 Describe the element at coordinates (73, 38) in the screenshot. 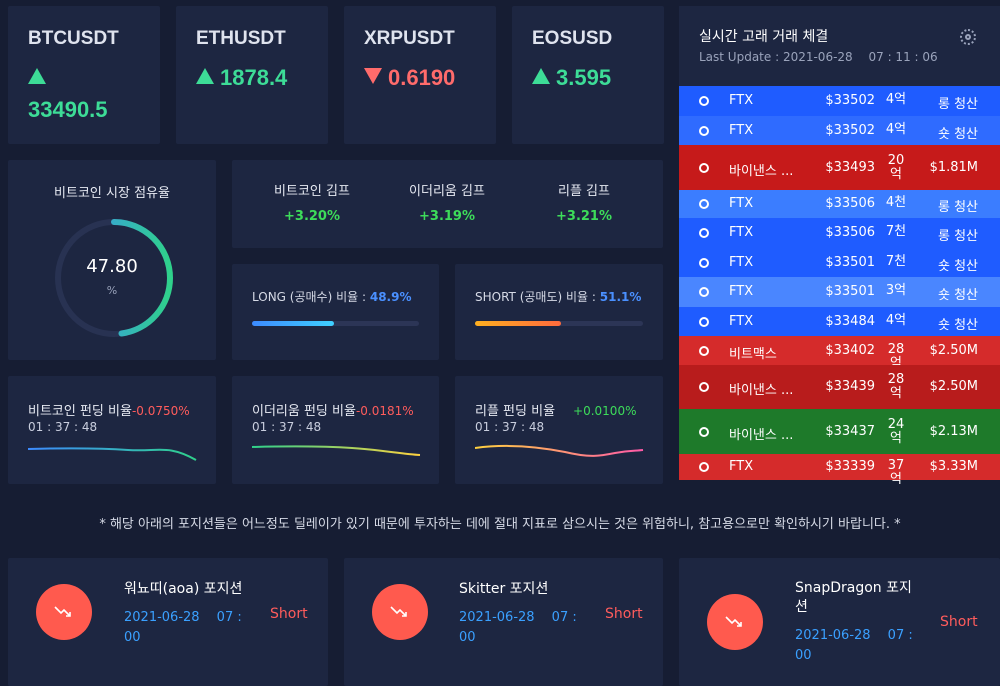

I see `ticker-symbol: BTCUSDT` at that location.